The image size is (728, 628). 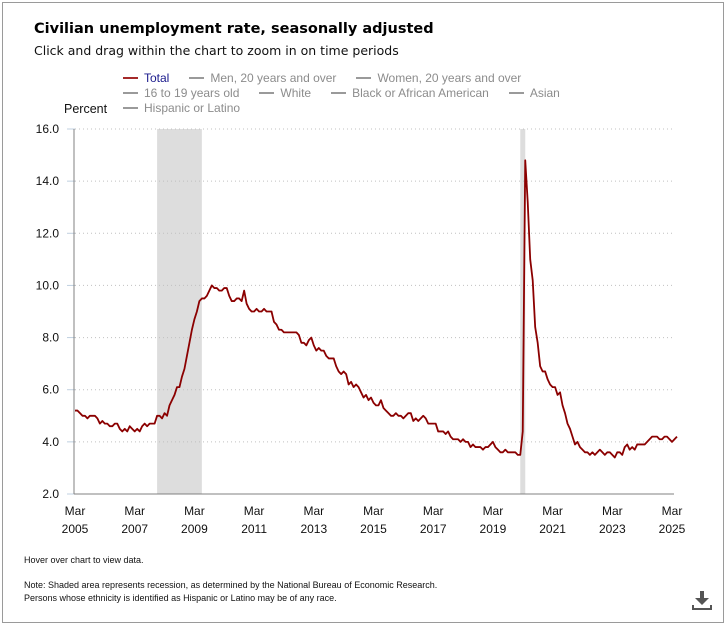 I want to click on y-tick-label: 16.0, so click(x=48, y=129).